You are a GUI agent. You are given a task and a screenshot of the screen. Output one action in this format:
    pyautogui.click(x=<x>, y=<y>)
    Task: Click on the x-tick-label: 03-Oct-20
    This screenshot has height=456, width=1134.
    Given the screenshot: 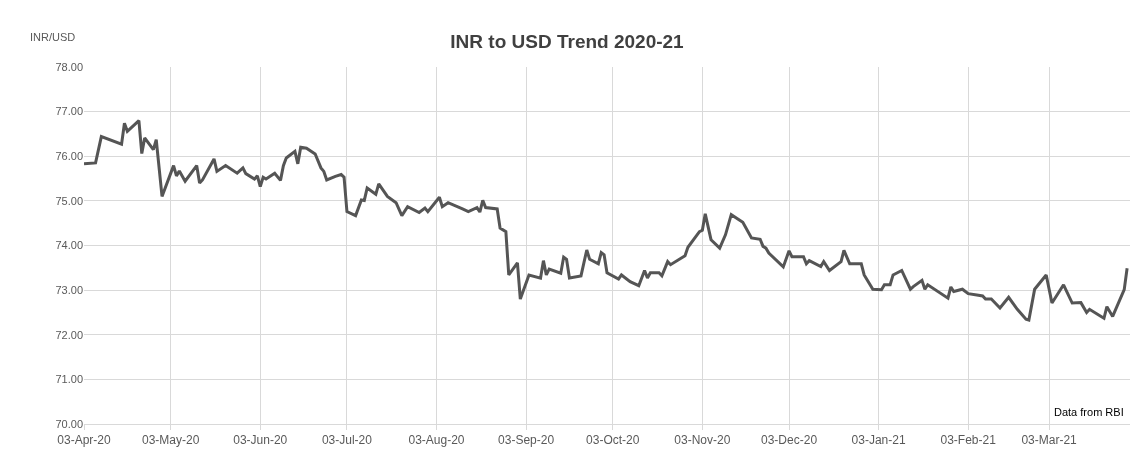 What is the action you would take?
    pyautogui.click(x=613, y=440)
    